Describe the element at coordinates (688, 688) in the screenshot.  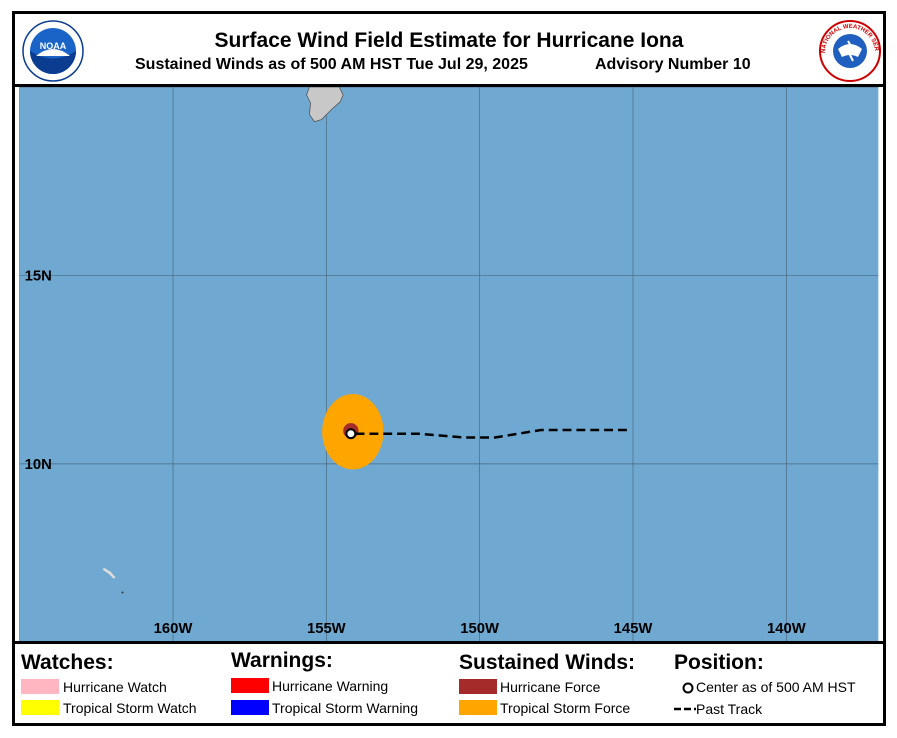
I see `center-position-icon` at that location.